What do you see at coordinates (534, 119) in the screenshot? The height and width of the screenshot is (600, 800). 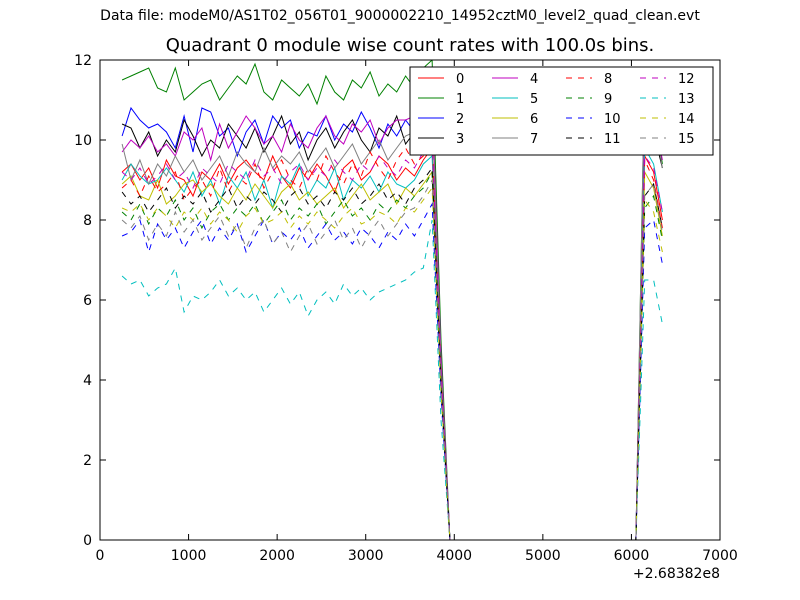 I see `legend-label-6: 6` at bounding box center [534, 119].